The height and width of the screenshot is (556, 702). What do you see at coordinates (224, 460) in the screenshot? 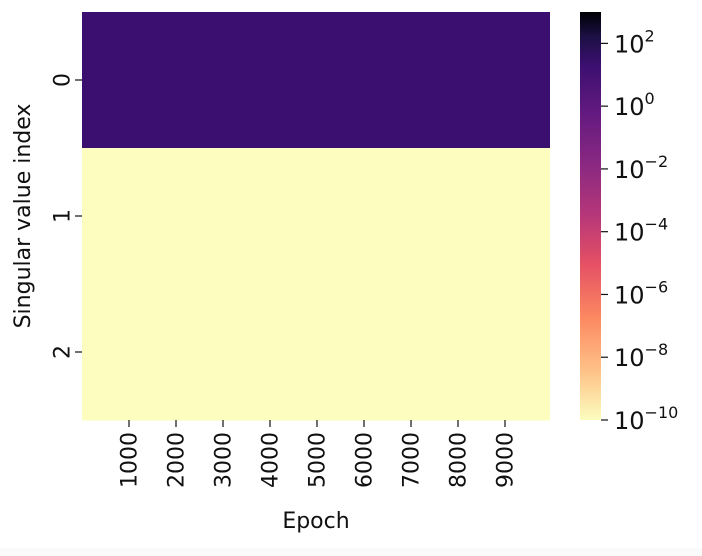
I see `x-tick-label: 3000` at bounding box center [224, 460].